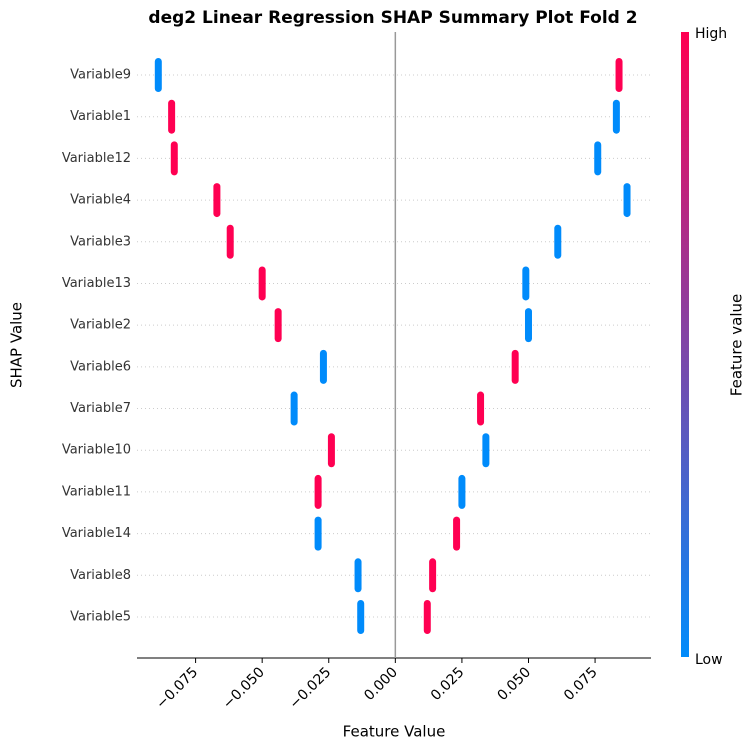 Image resolution: width=755 pixels, height=749 pixels. What do you see at coordinates (711, 34) in the screenshot?
I see `colorbar-high: High` at bounding box center [711, 34].